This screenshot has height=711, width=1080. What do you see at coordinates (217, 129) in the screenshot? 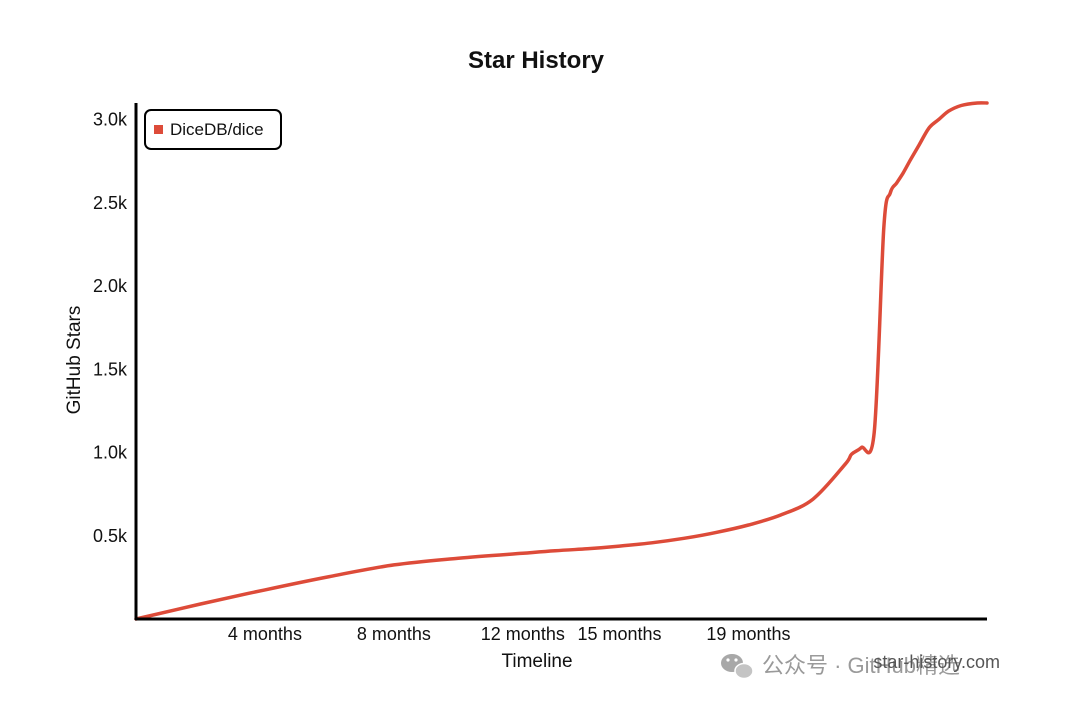
I see `legend-label: DiceDB/dice` at bounding box center [217, 129].